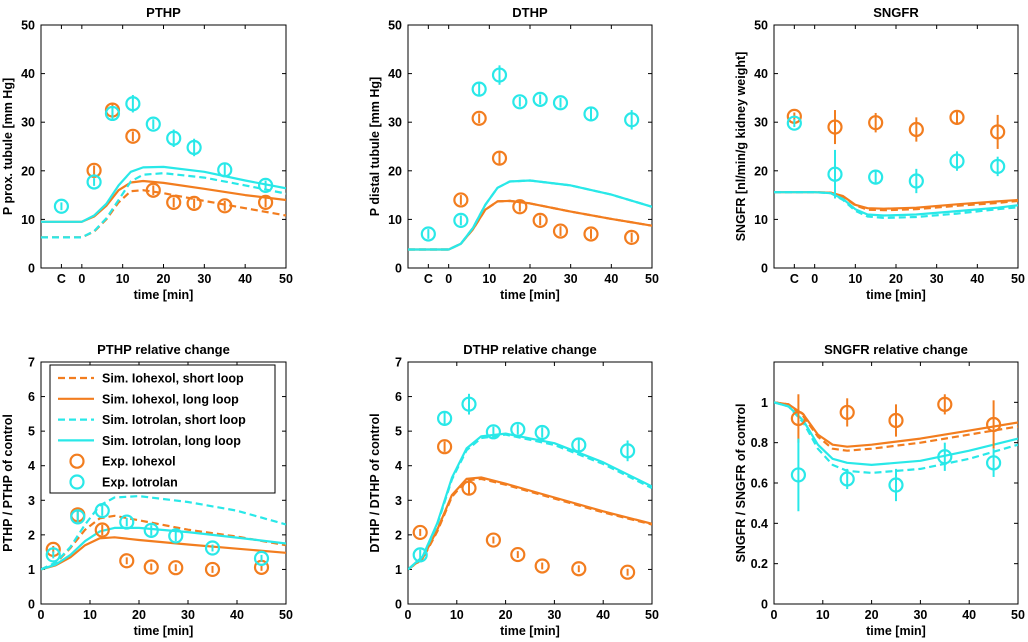  I want to click on x-axis-label: time [min], so click(164, 631).